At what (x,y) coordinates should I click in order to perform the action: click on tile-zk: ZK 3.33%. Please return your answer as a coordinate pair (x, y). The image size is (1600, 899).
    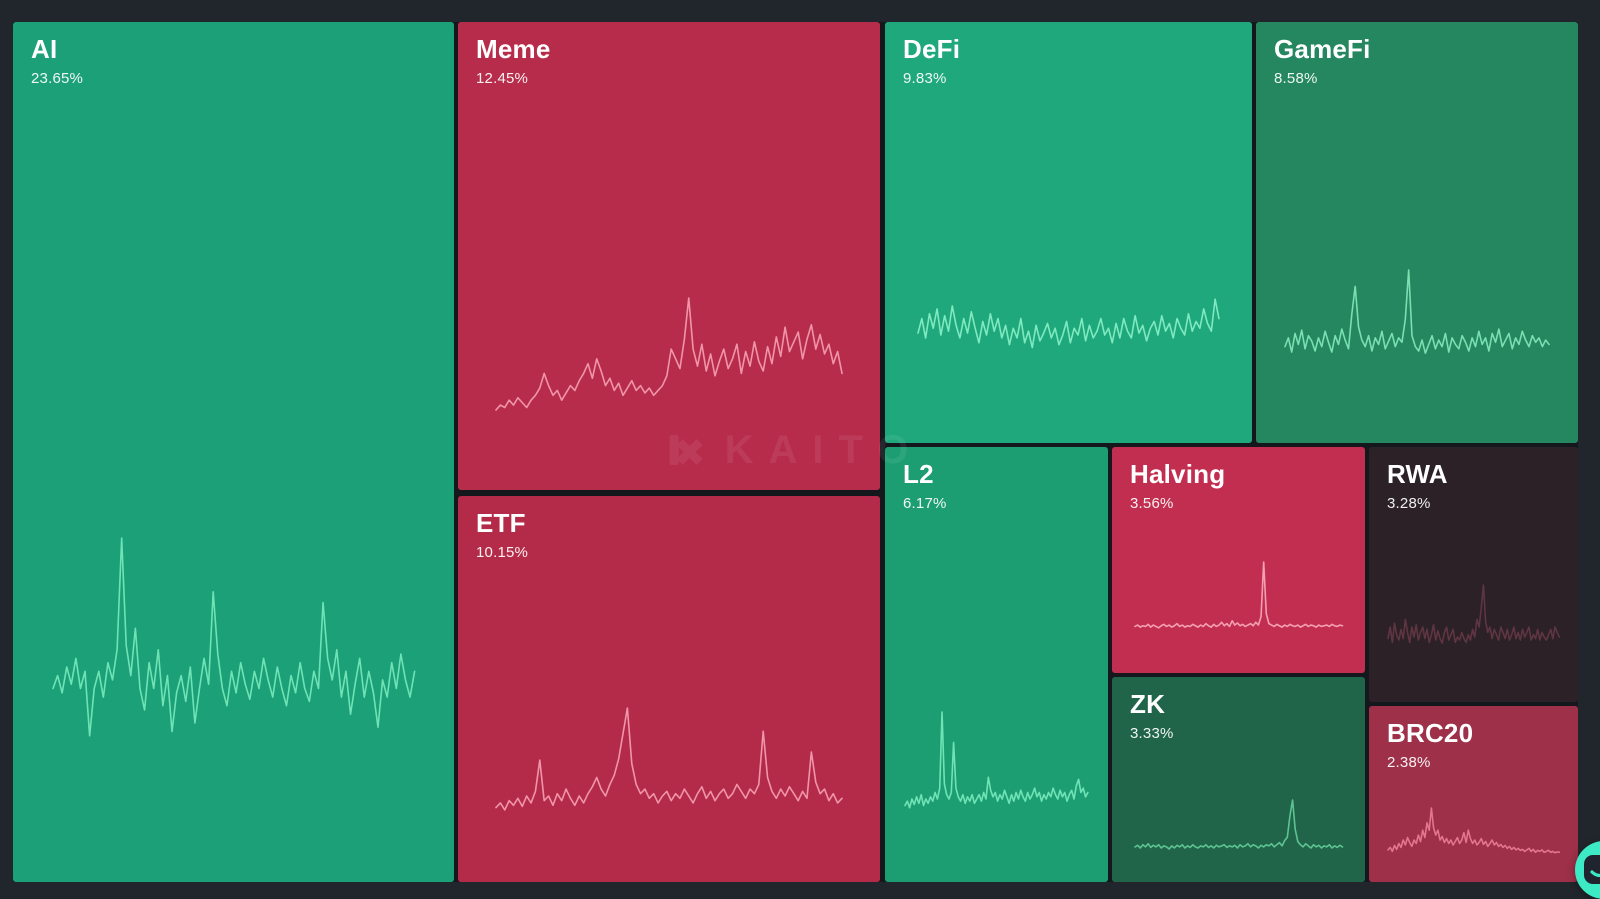
    Looking at the image, I should click on (1238, 779).